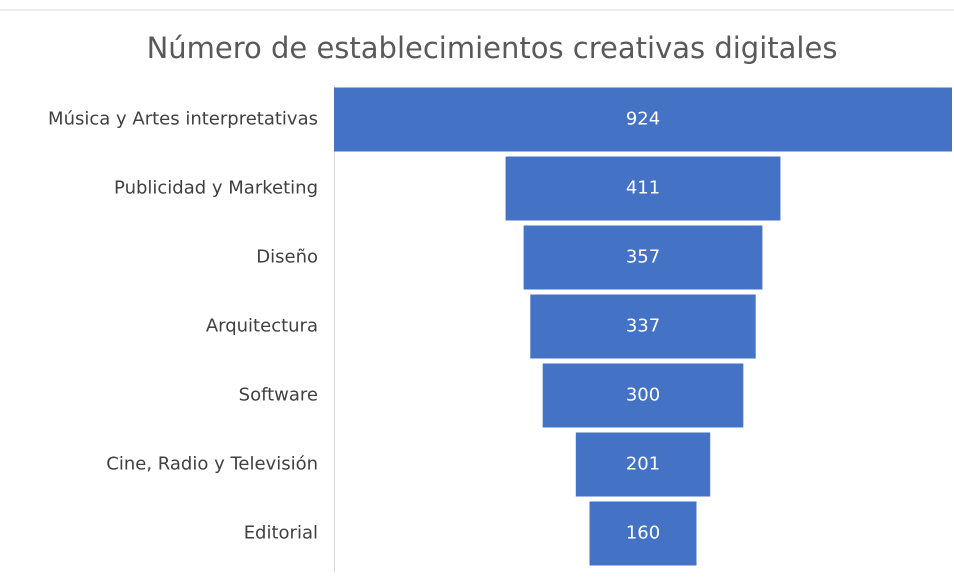 The image size is (954, 577). I want to click on data-label: 924, so click(643, 119).